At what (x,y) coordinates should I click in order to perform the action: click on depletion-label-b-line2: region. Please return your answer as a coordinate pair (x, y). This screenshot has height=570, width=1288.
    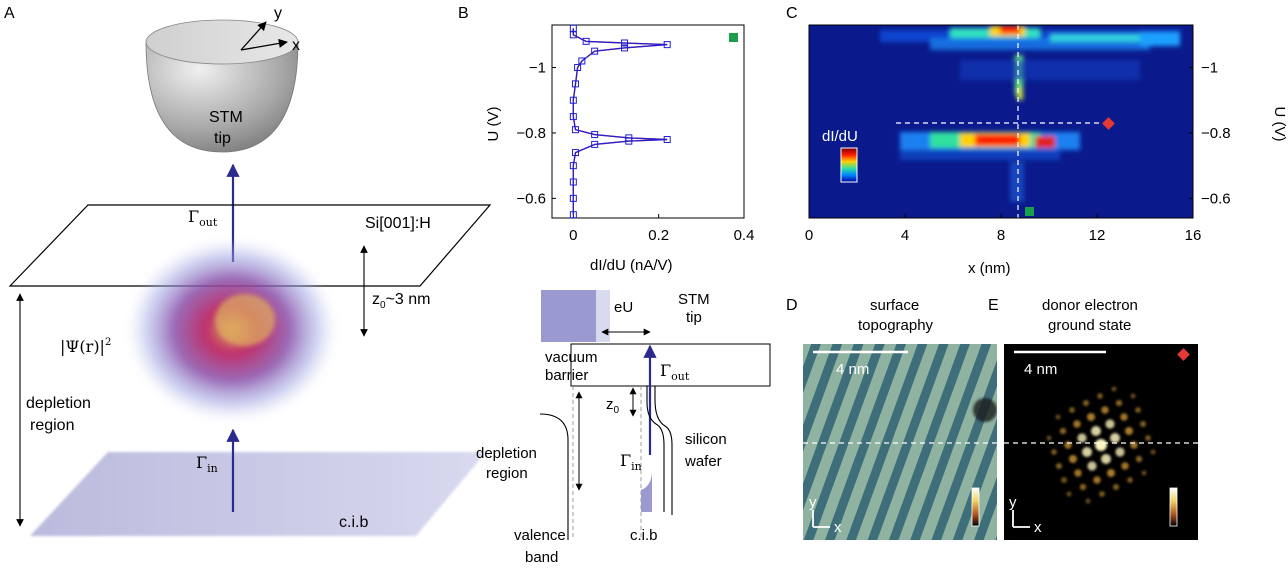
    Looking at the image, I should click on (507, 473).